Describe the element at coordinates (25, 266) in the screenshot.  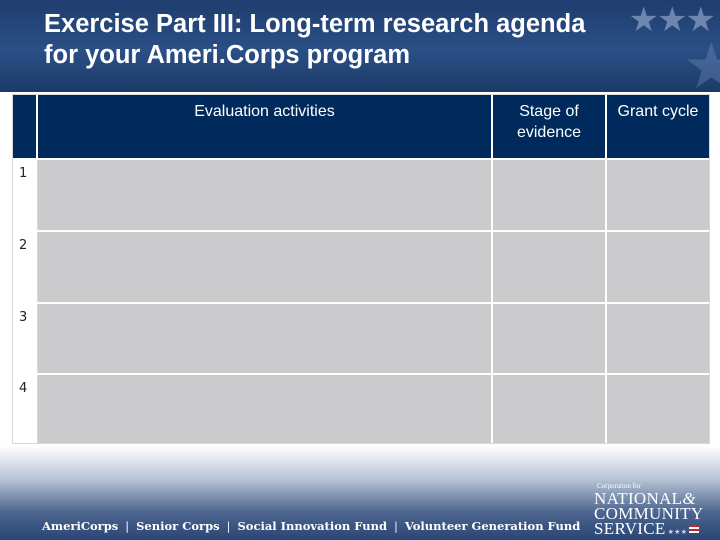
I see `row-number: 2` at that location.